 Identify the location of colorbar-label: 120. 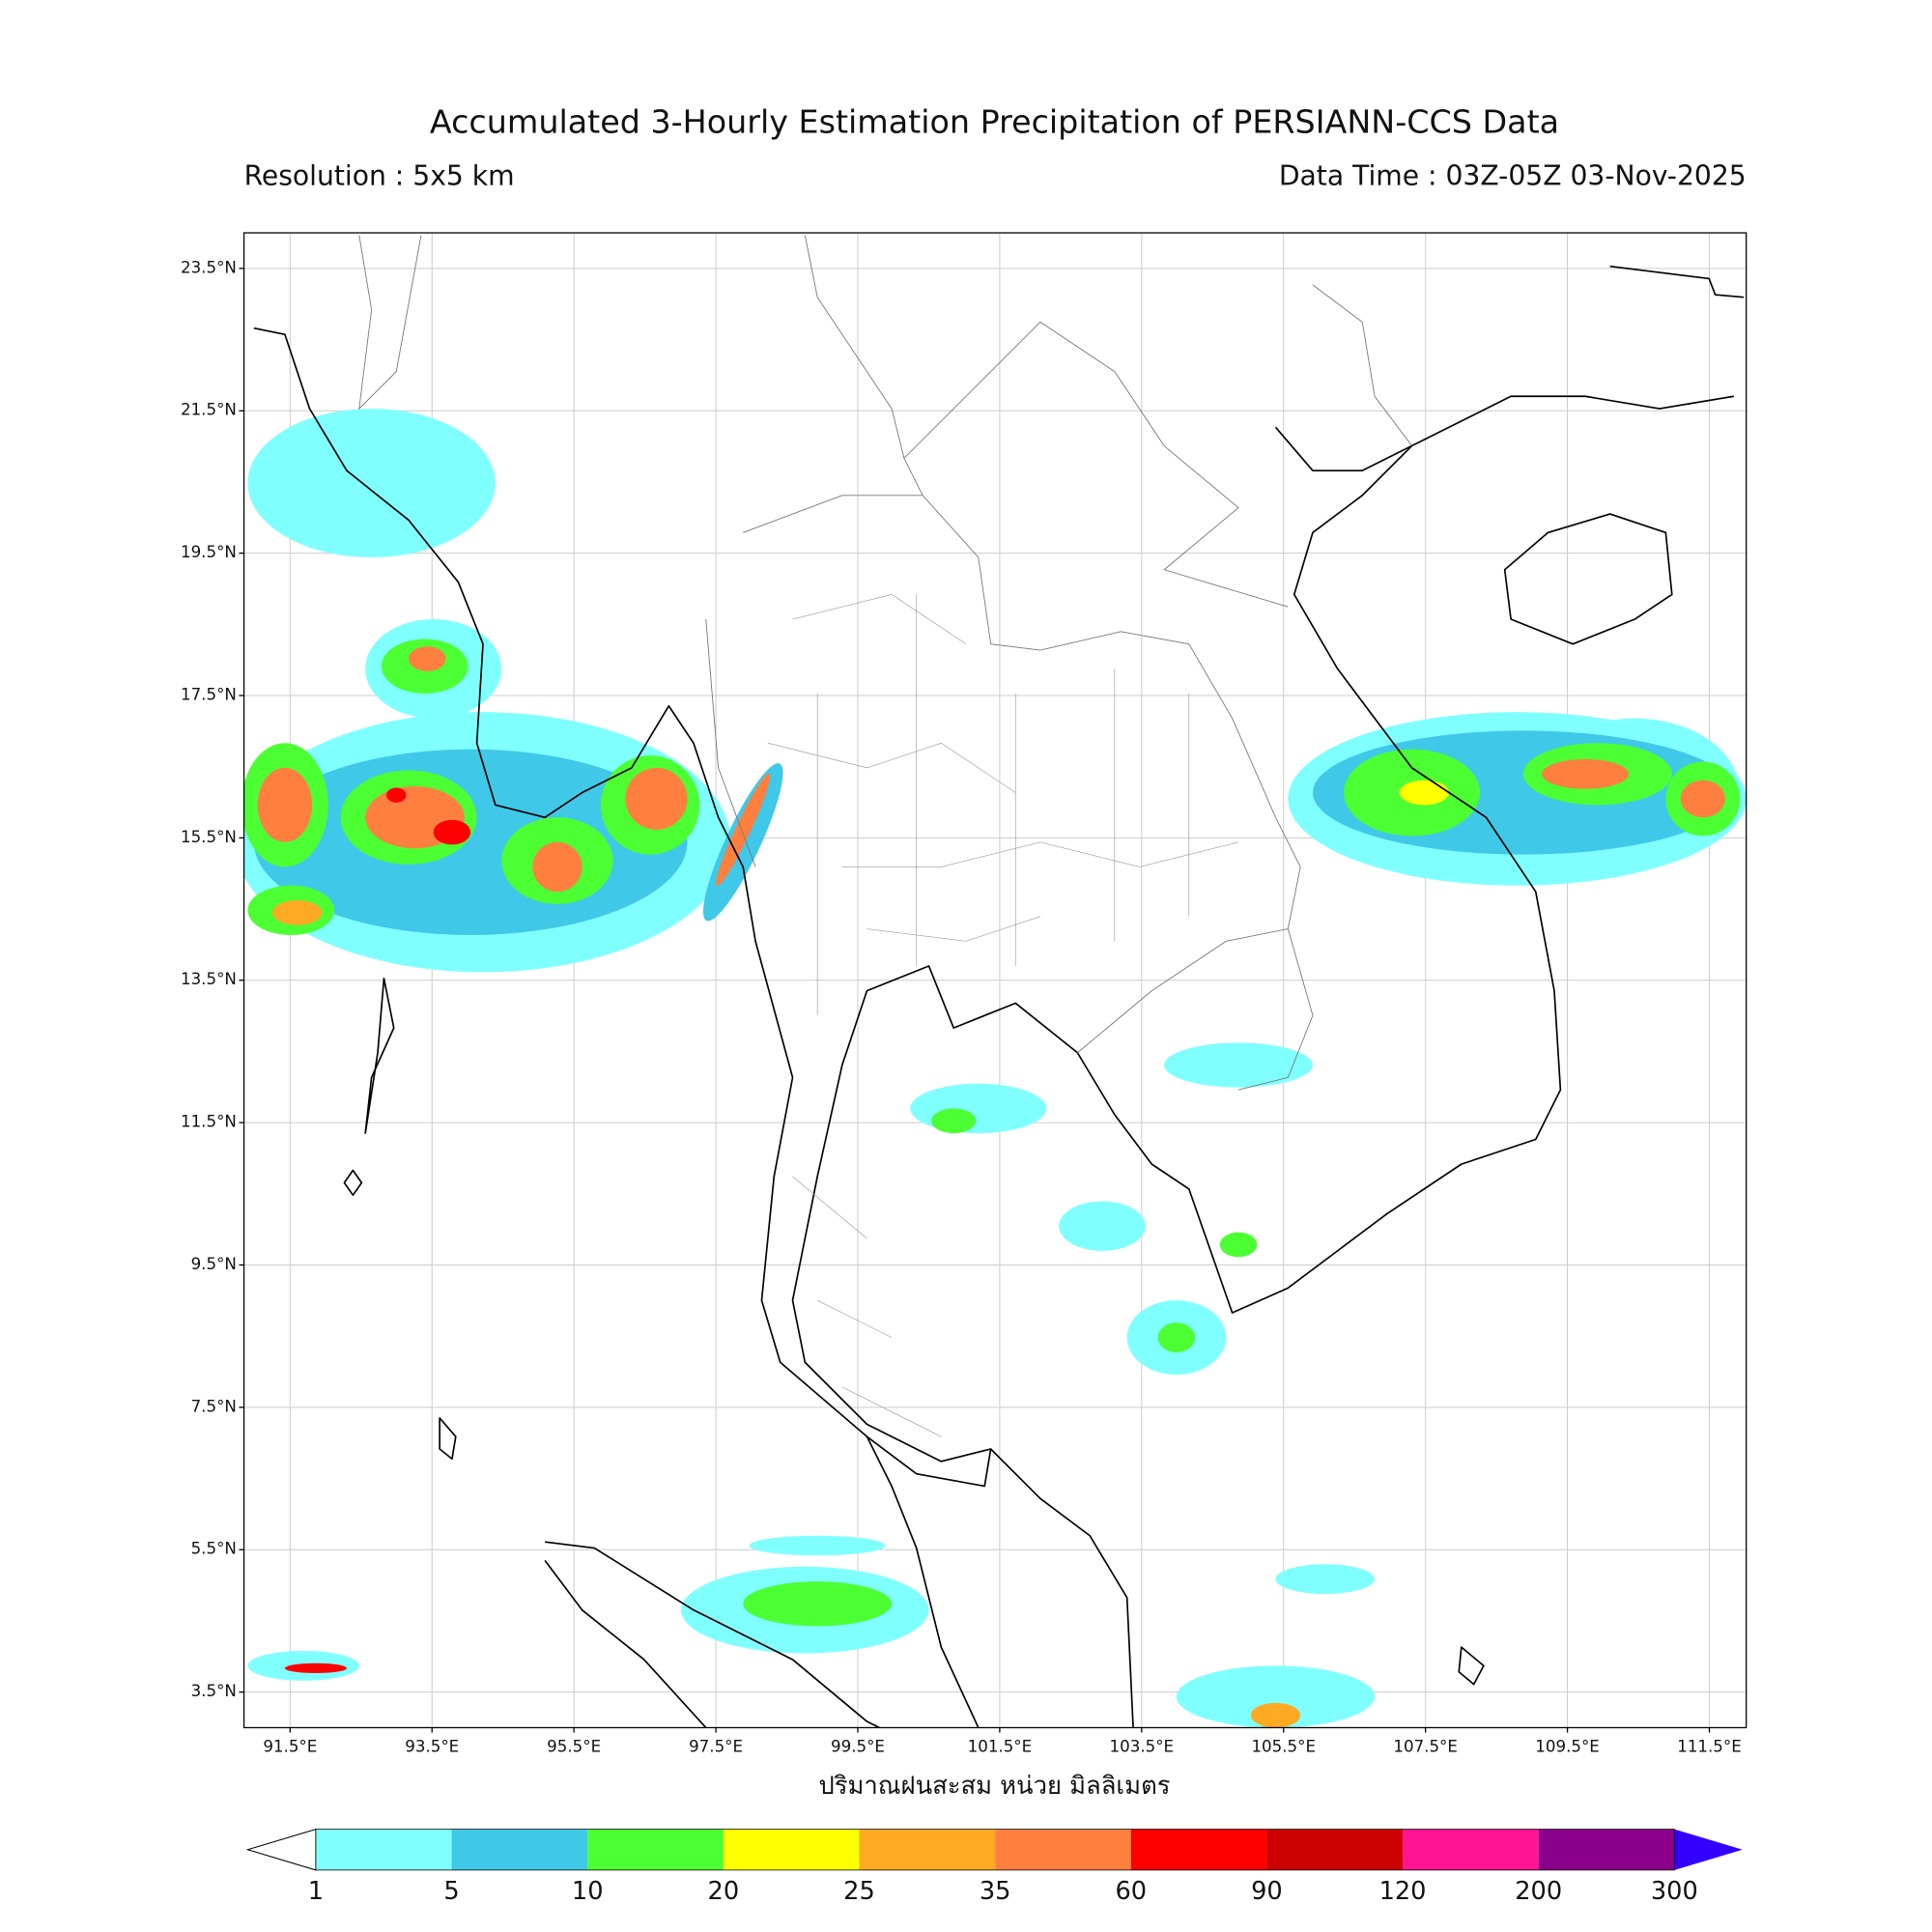
(1403, 1891).